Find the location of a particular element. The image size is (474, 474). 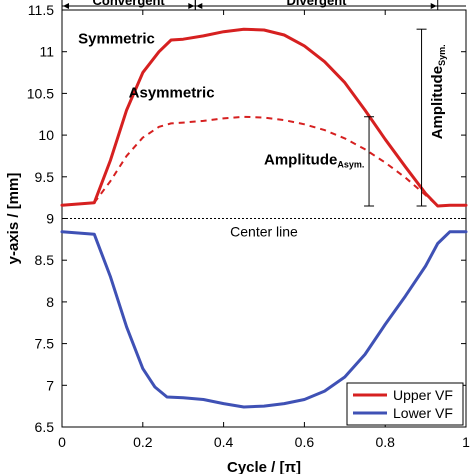

amplitude-sym-label: AmplitudeSym. is located at coordinates (438, 91).